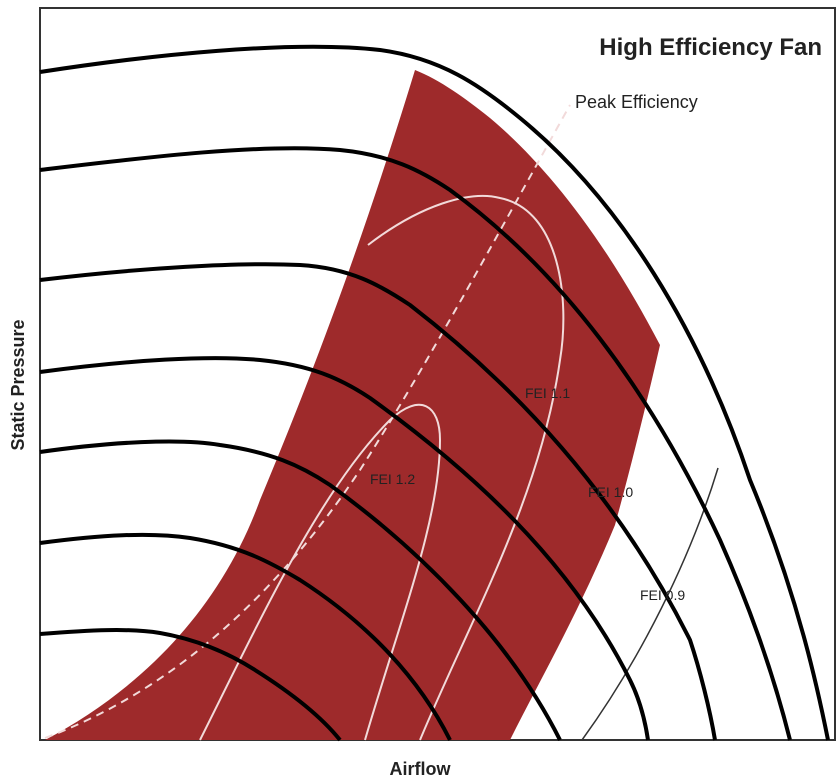  Describe the element at coordinates (421, 769) in the screenshot. I see `x-axis-label: Airflow` at that location.